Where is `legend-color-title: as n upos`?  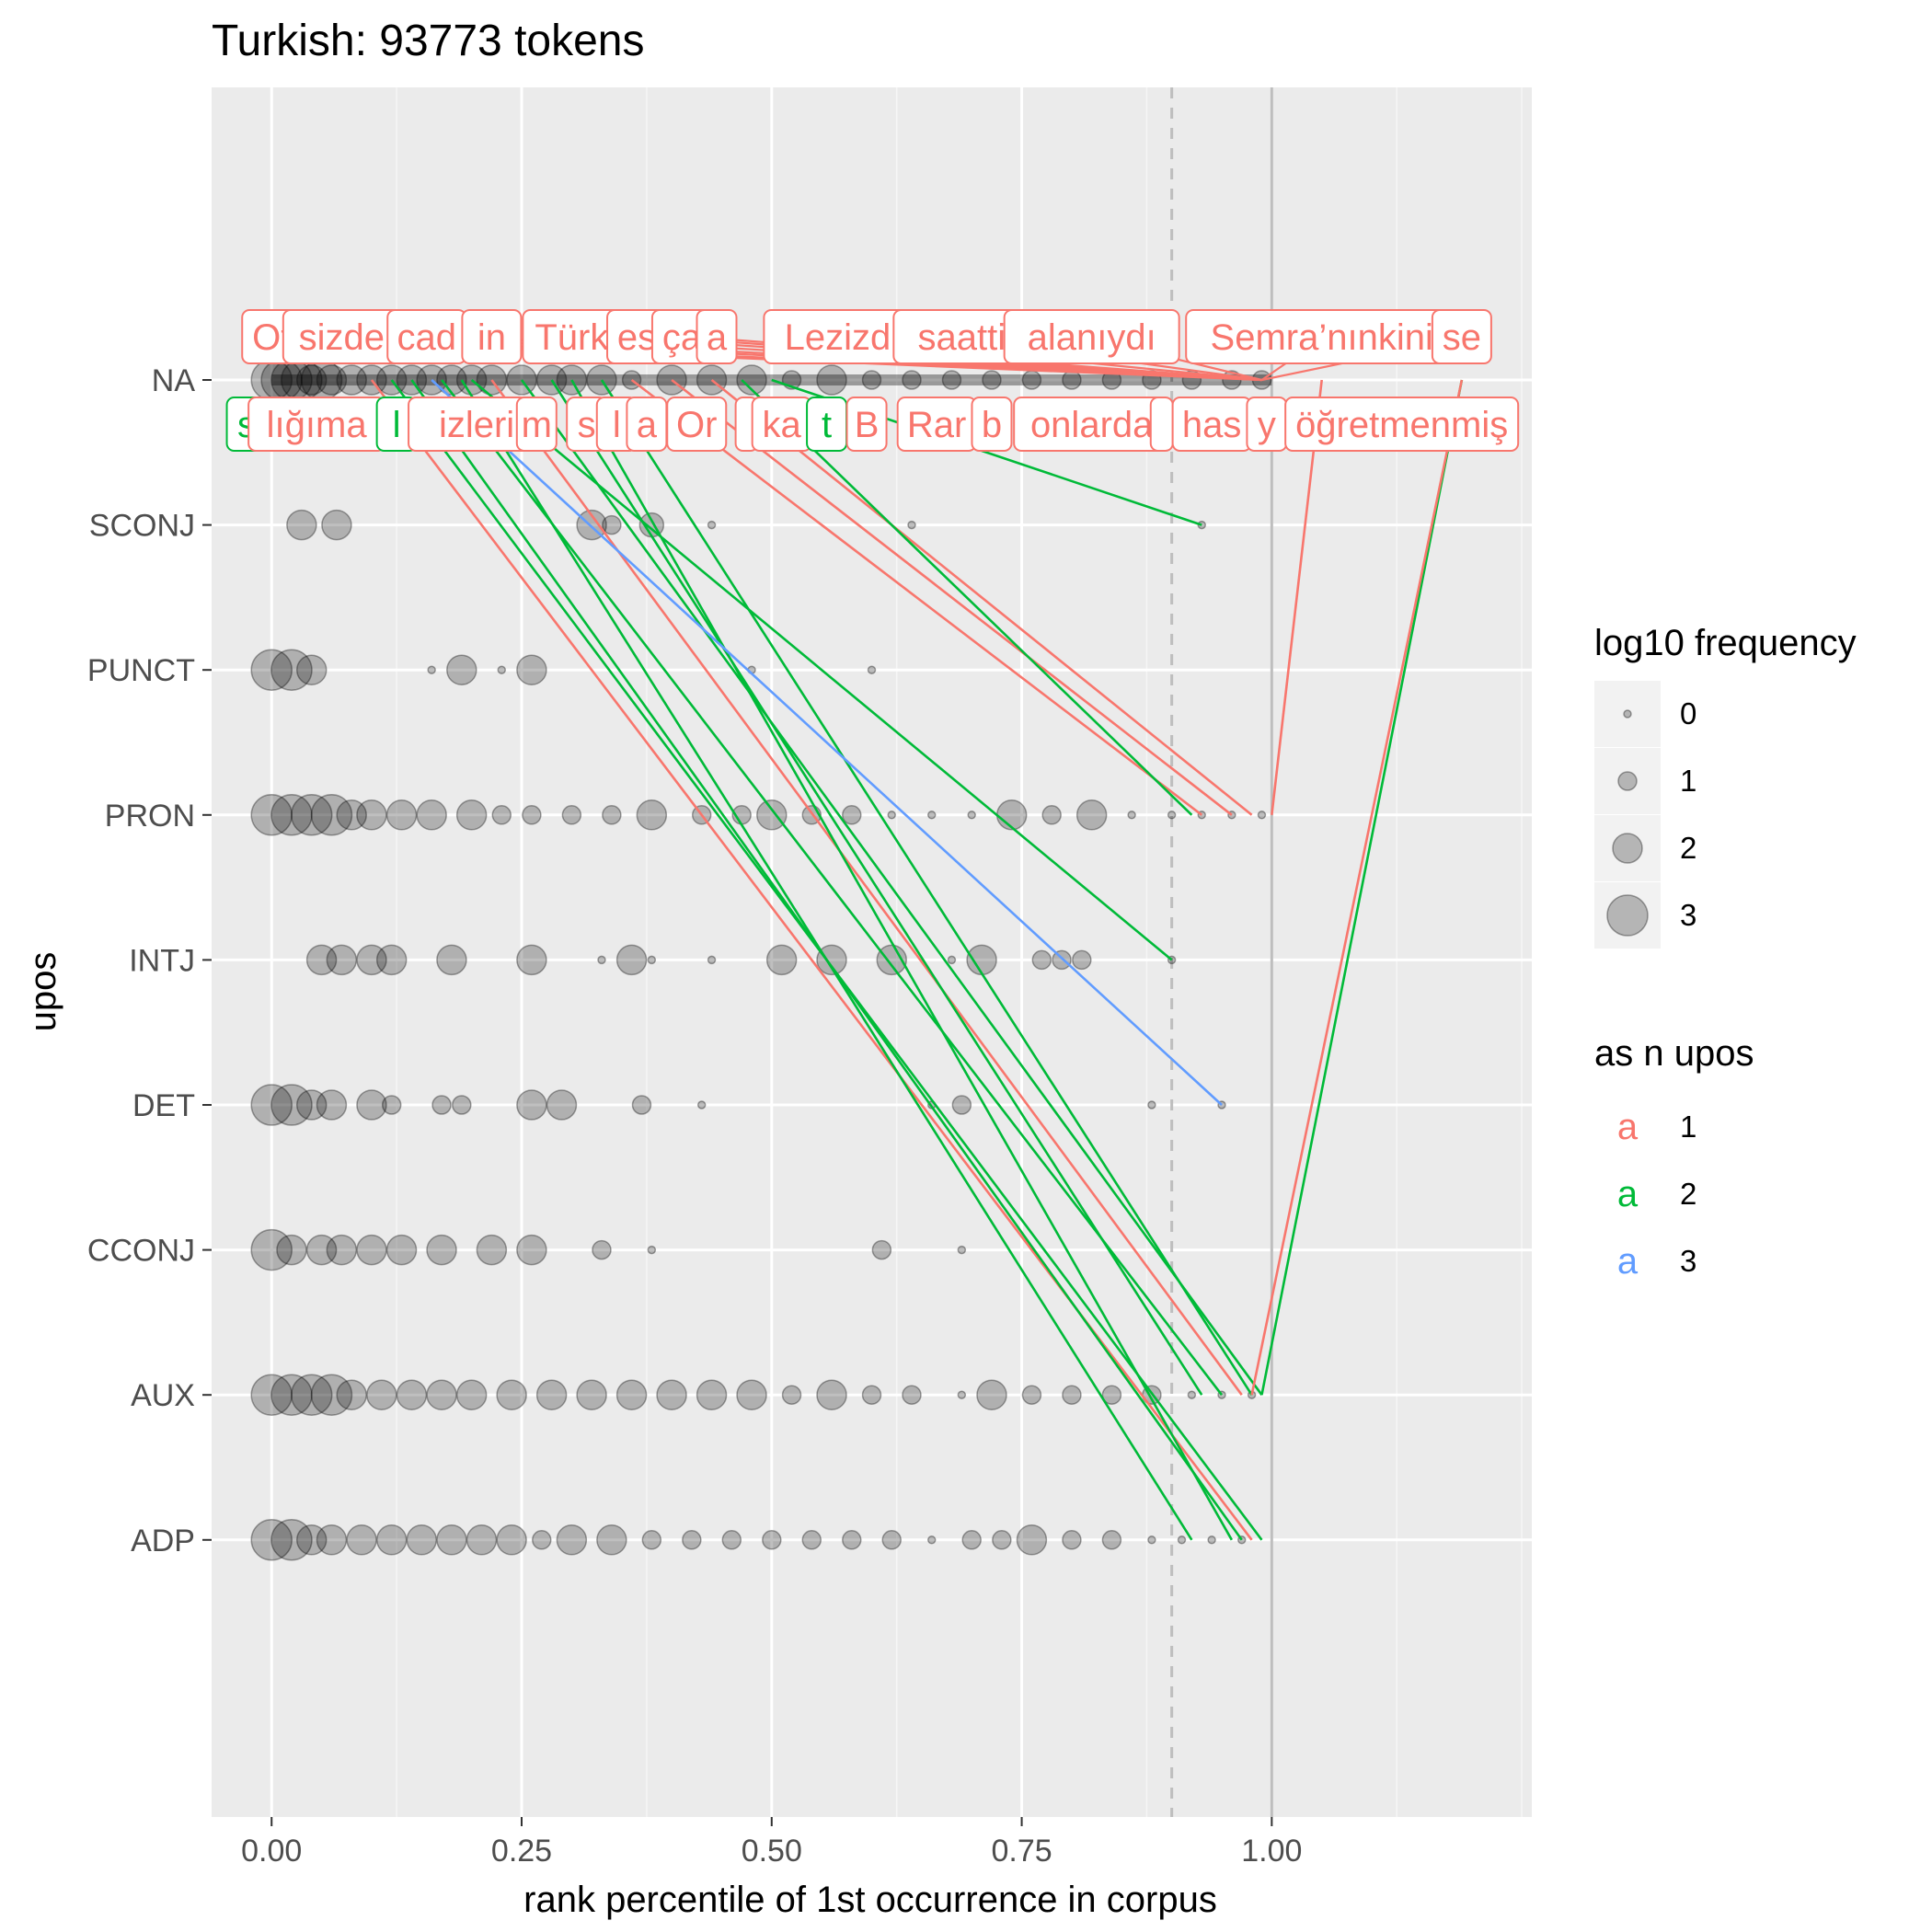 legend-color-title: as n upos is located at coordinates (1674, 1053).